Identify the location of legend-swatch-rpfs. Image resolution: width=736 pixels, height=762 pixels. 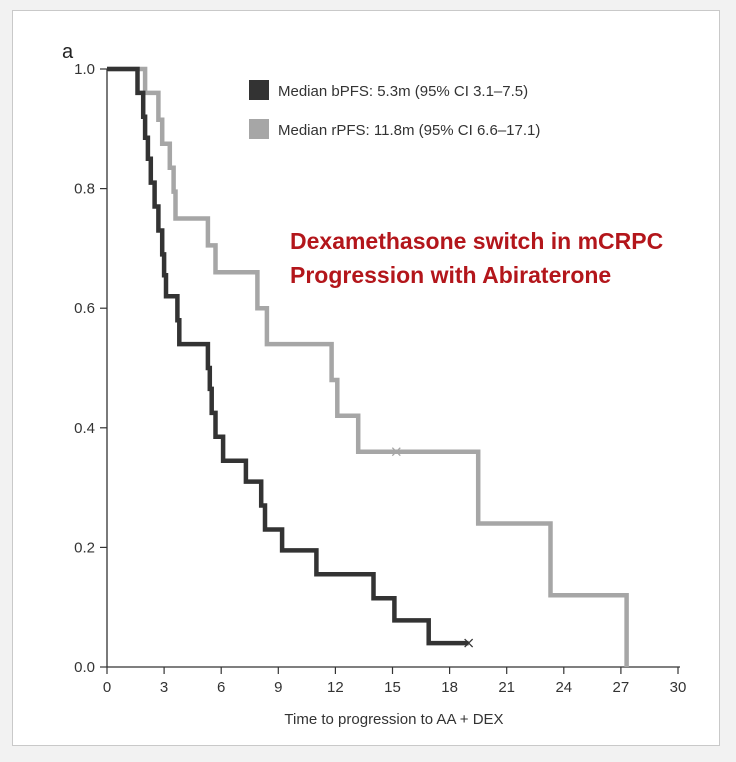
(259, 129).